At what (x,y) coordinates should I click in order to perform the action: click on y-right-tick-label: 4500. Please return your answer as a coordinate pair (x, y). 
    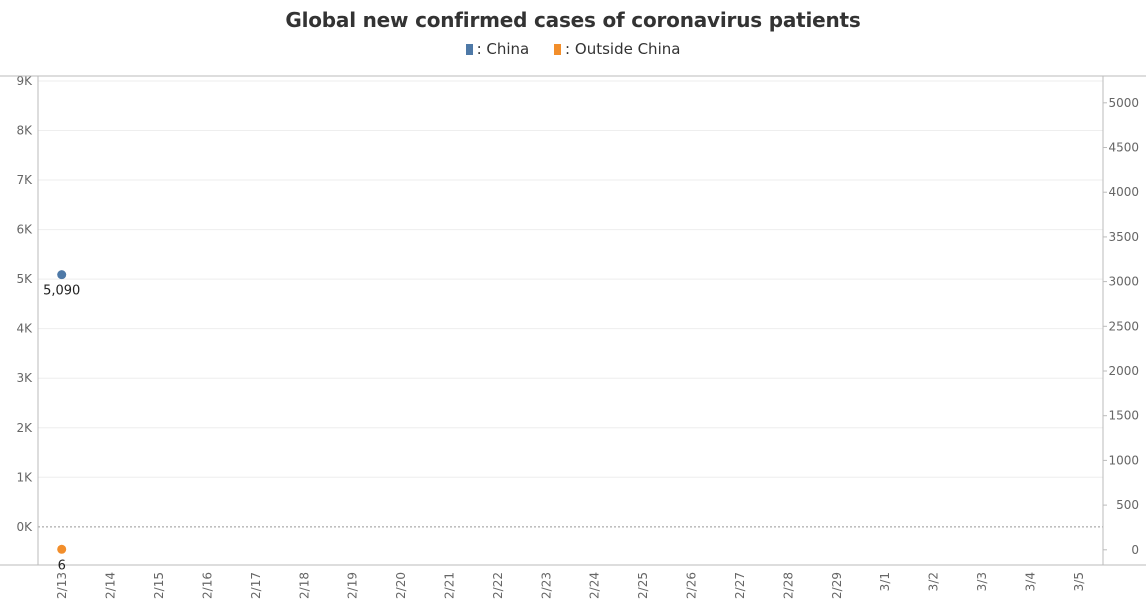
    Looking at the image, I should click on (1123, 148).